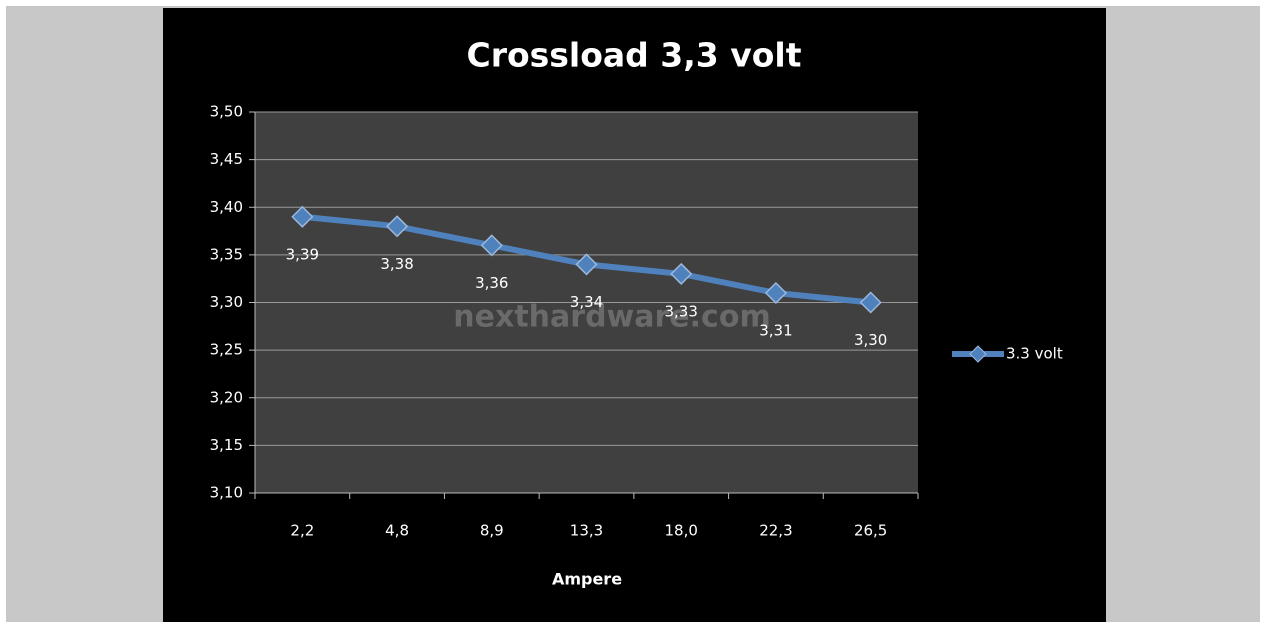 This screenshot has width=1266, height=622. What do you see at coordinates (587, 579) in the screenshot?
I see `x-axis-label: Ampere` at bounding box center [587, 579].